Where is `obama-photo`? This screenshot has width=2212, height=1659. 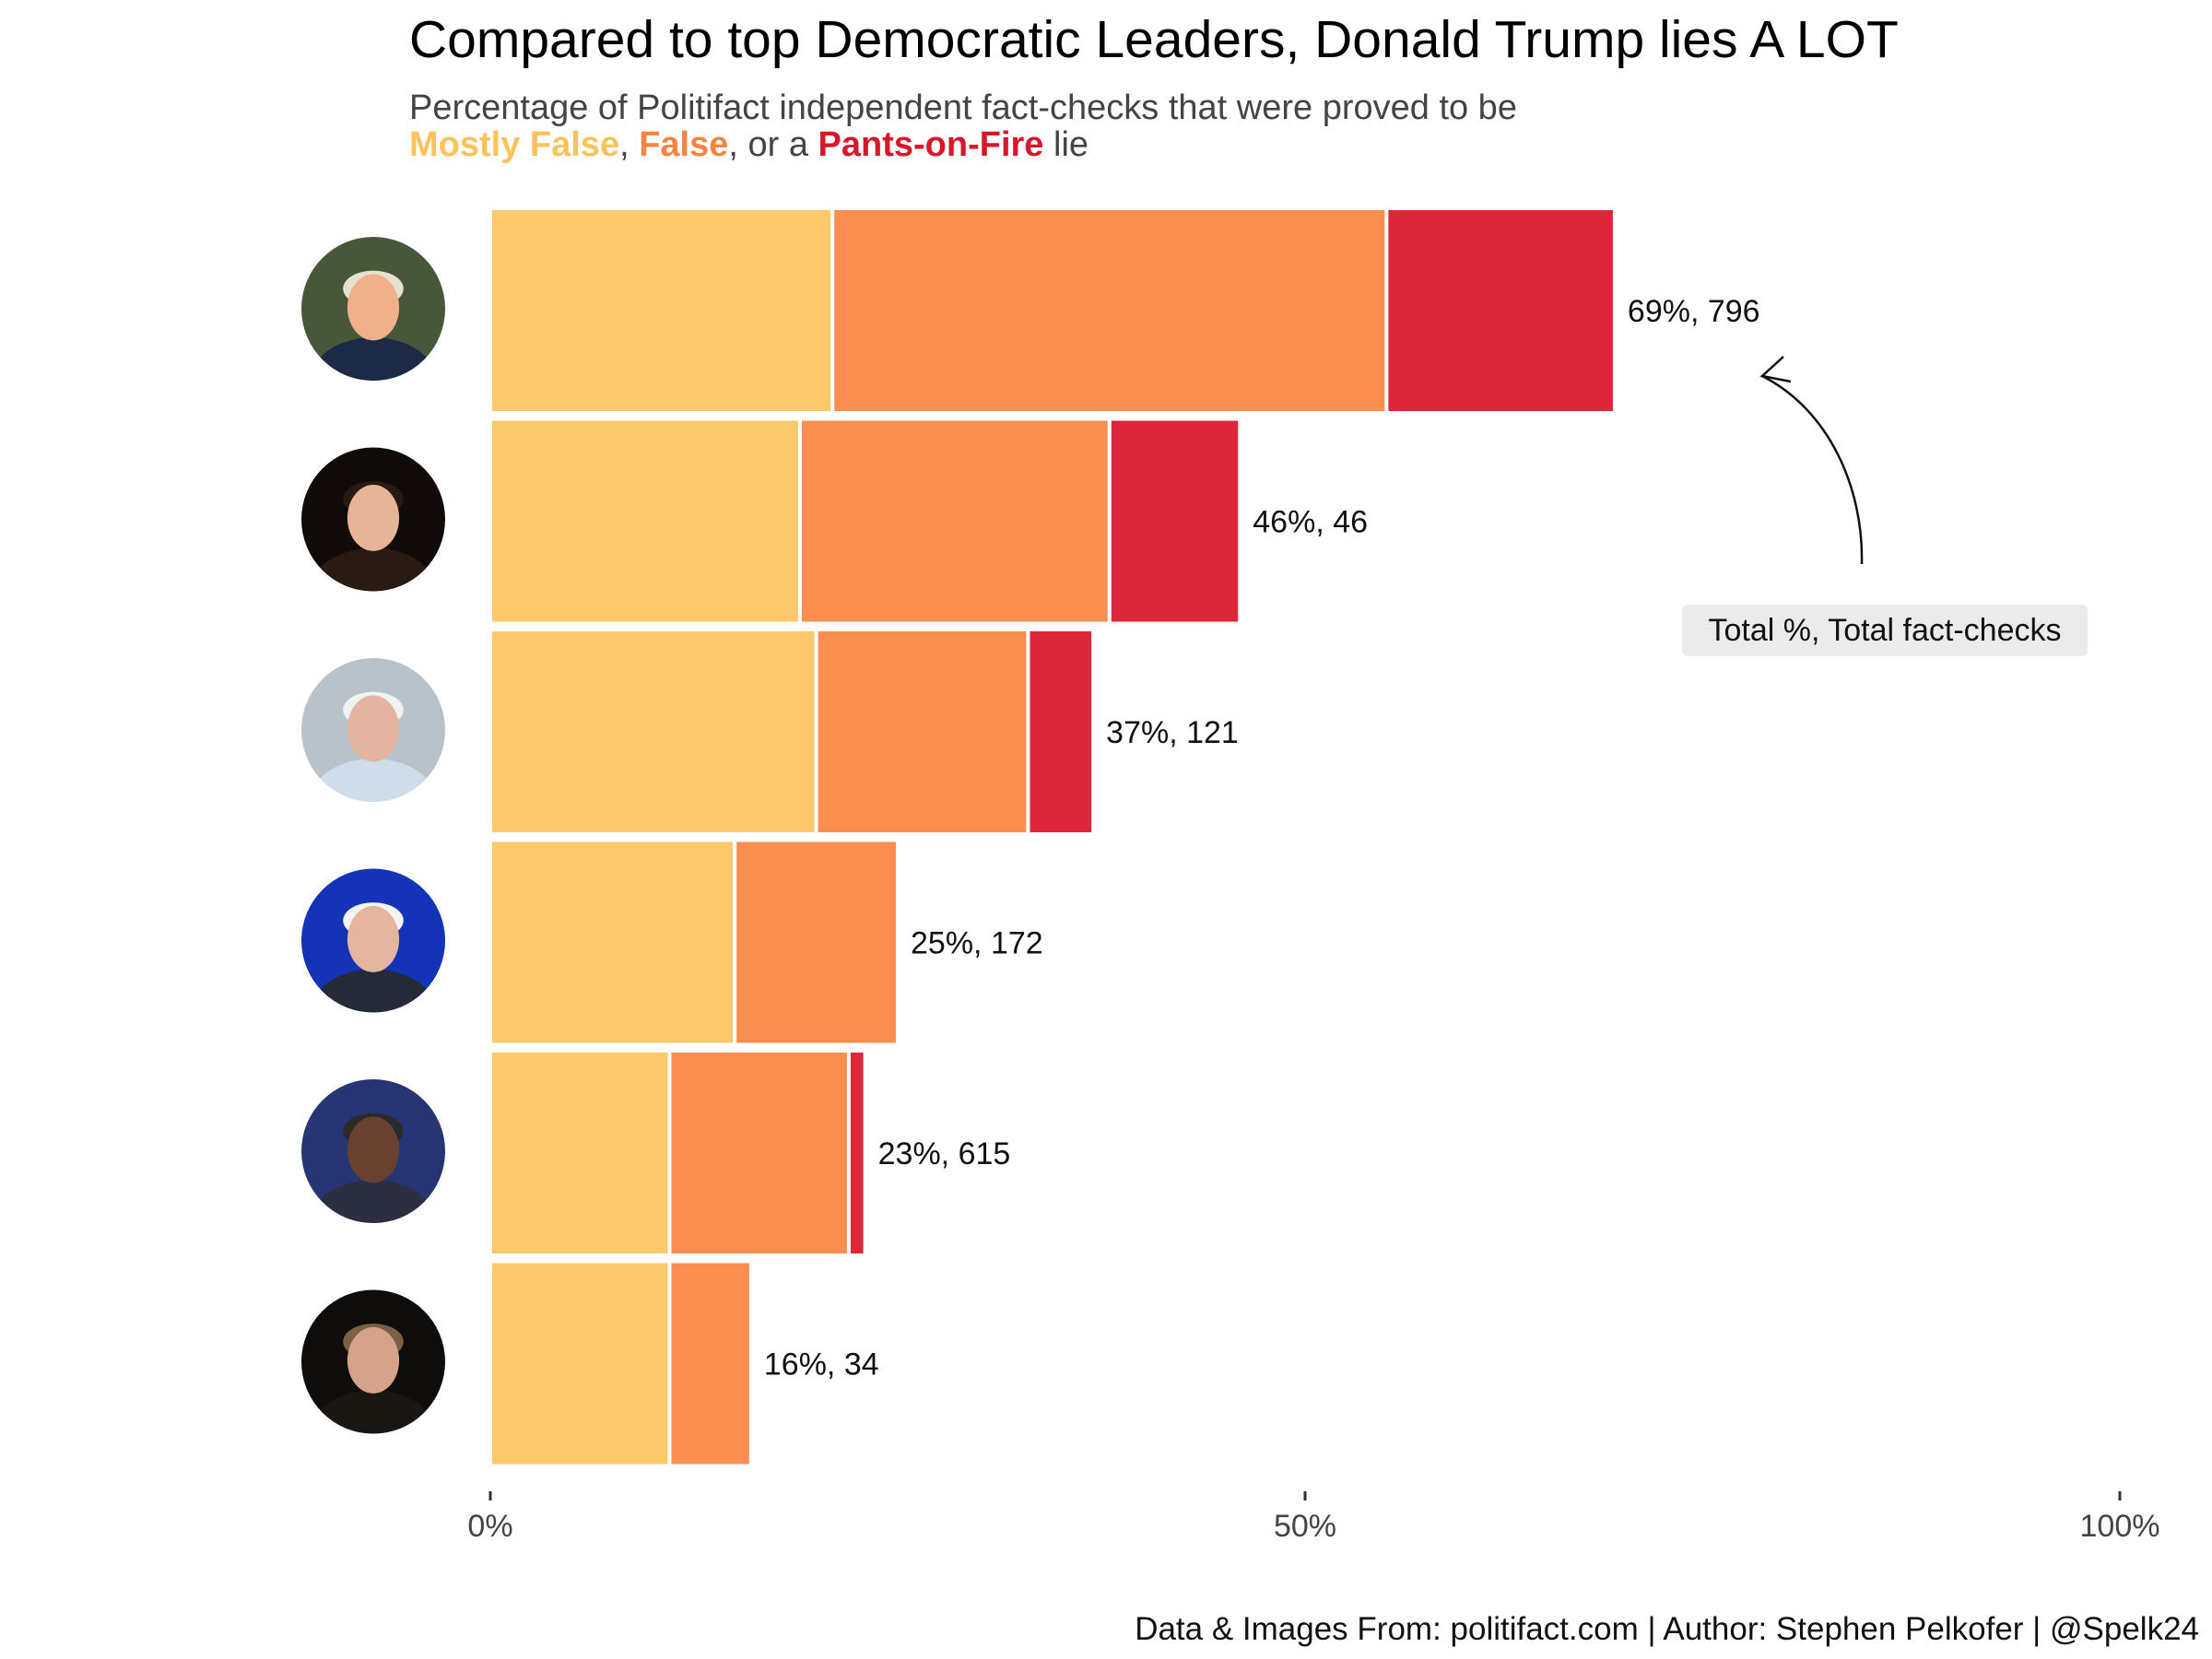 obama-photo is located at coordinates (373, 1151).